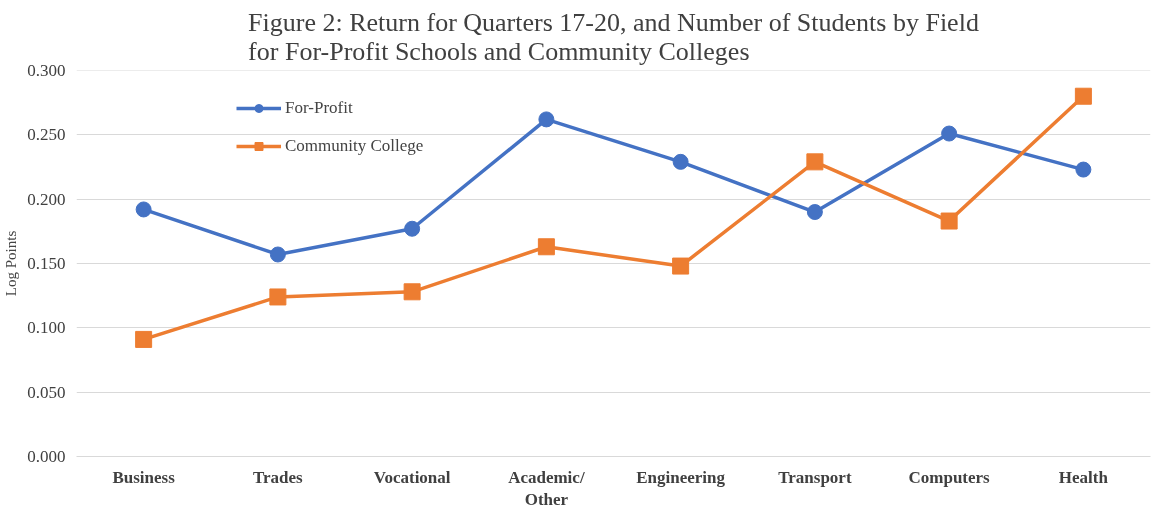 The width and height of the screenshot is (1176, 515). Describe the element at coordinates (949, 477) in the screenshot. I see `x-tick-label: Computers` at that location.